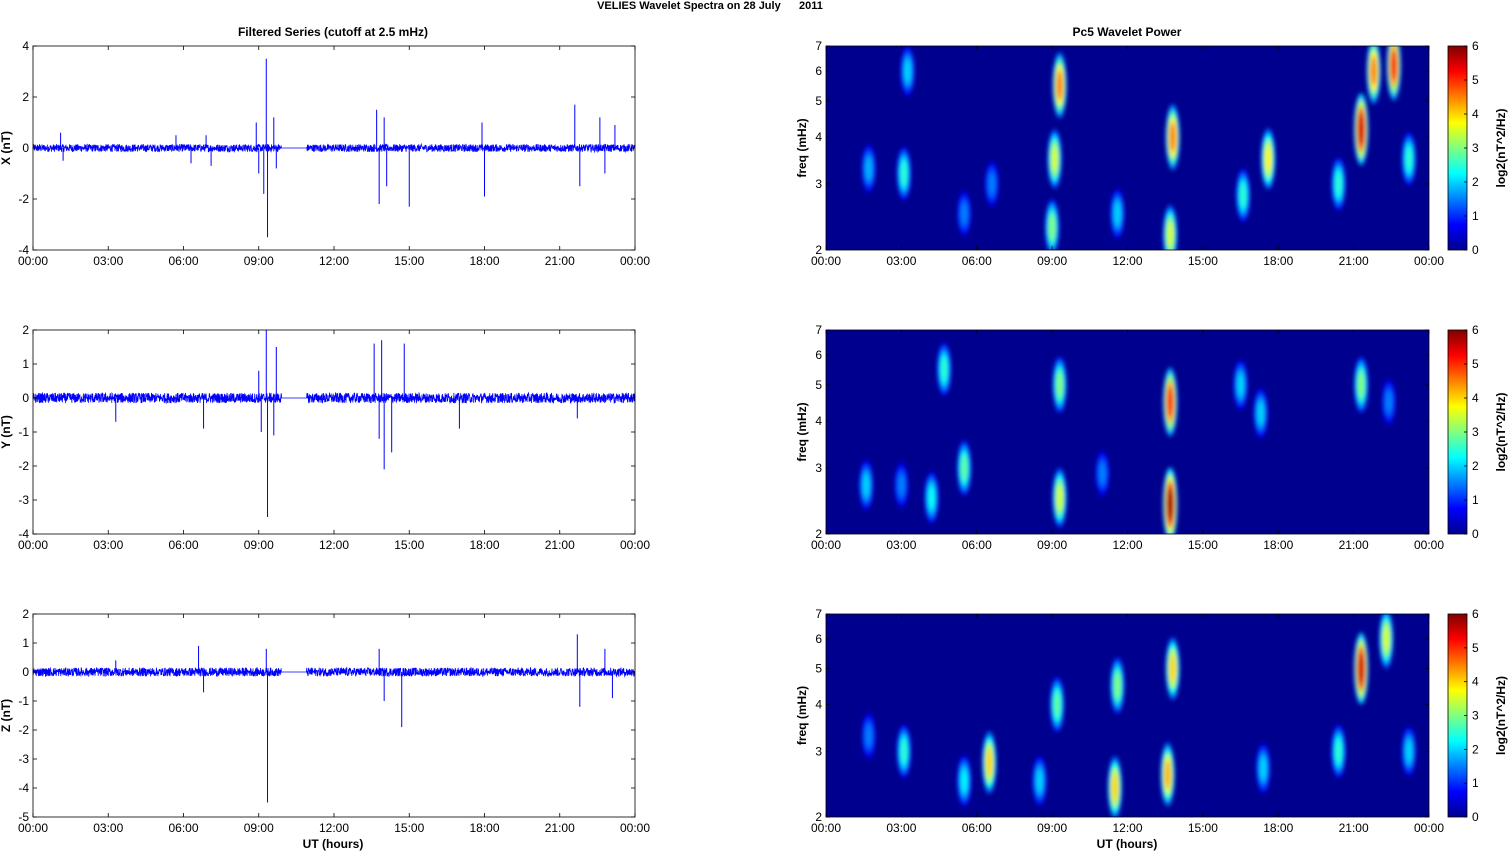 This screenshot has height=851, width=1511. What do you see at coordinates (1127, 715) in the screenshot?
I see `heatmap-background` at bounding box center [1127, 715].